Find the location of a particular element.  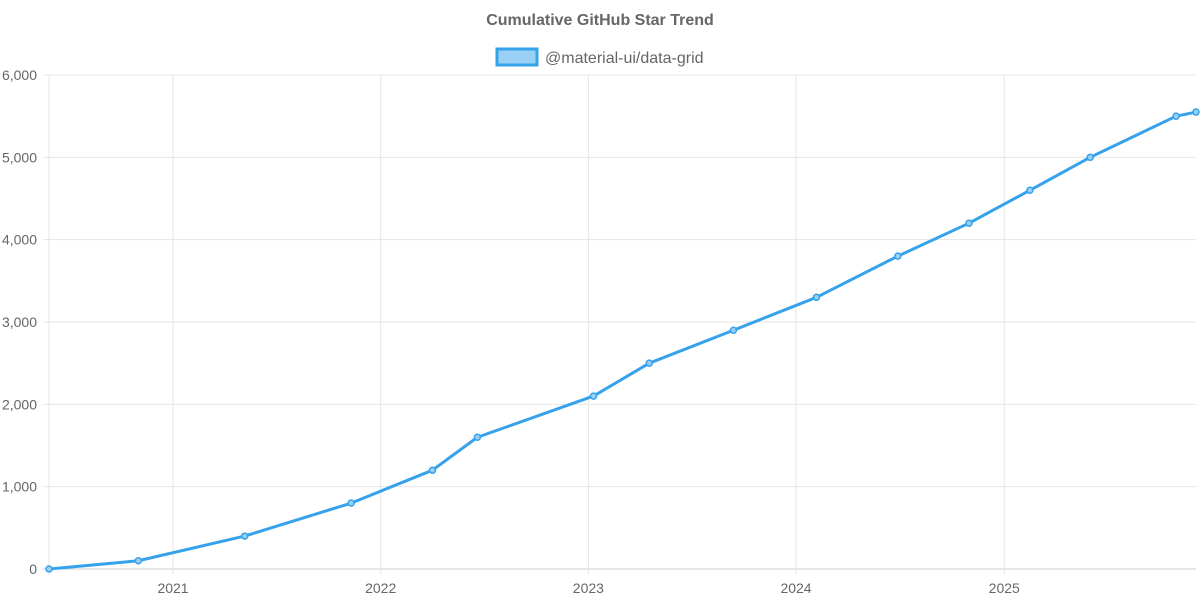

y-tick-label: 6,000 is located at coordinates (19, 75).